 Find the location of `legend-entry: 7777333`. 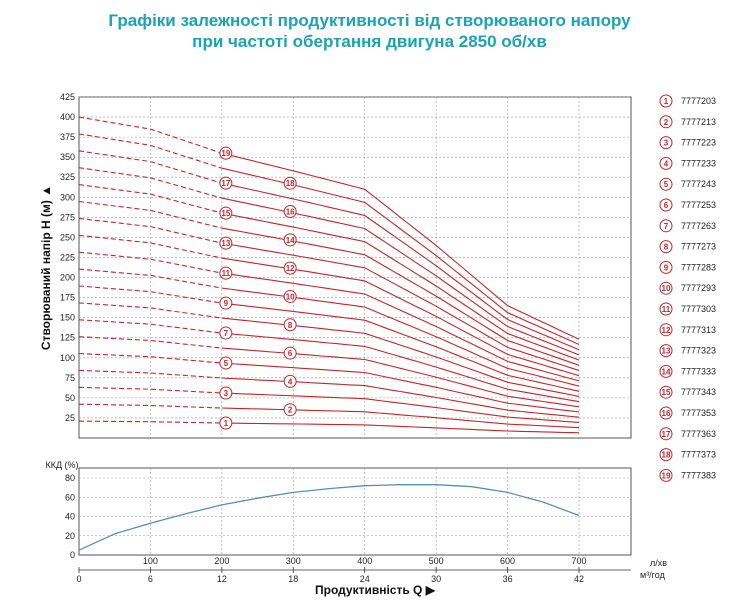

legend-entry: 7777333 is located at coordinates (698, 371).